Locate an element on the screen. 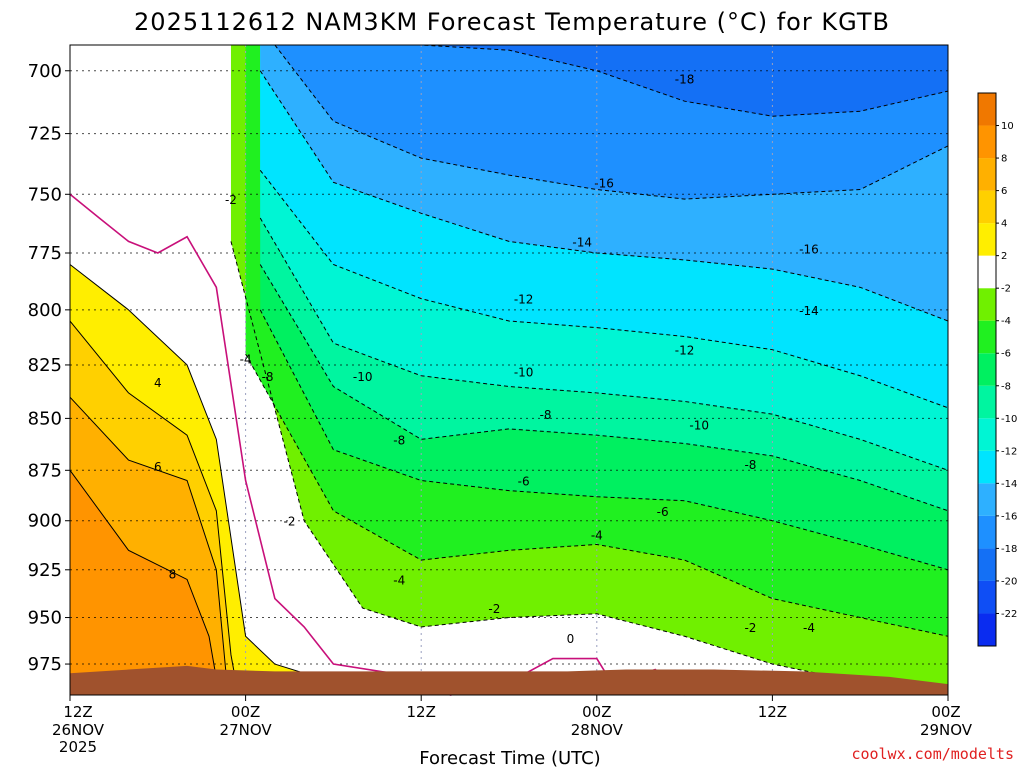 The width and height of the screenshot is (1024, 768). colorbar-frame is located at coordinates (987, 369).